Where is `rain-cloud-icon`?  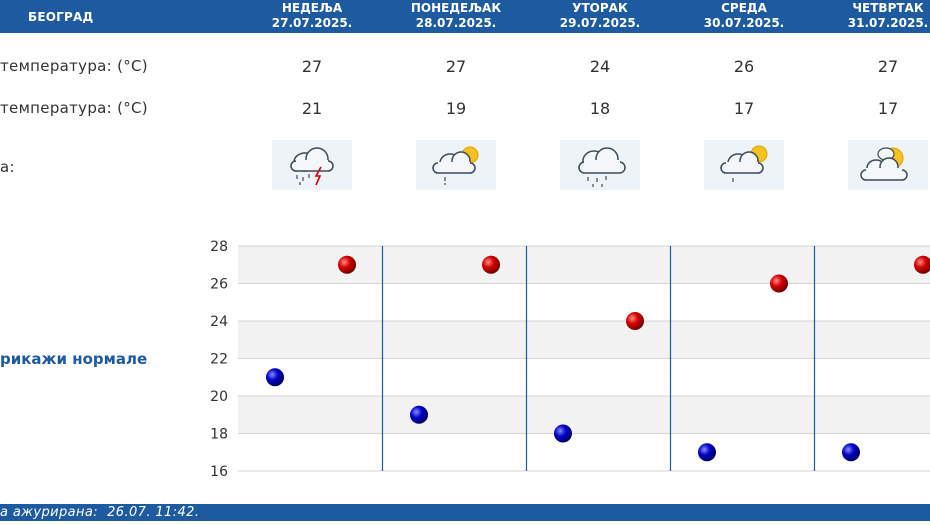 rain-cloud-icon is located at coordinates (600, 165).